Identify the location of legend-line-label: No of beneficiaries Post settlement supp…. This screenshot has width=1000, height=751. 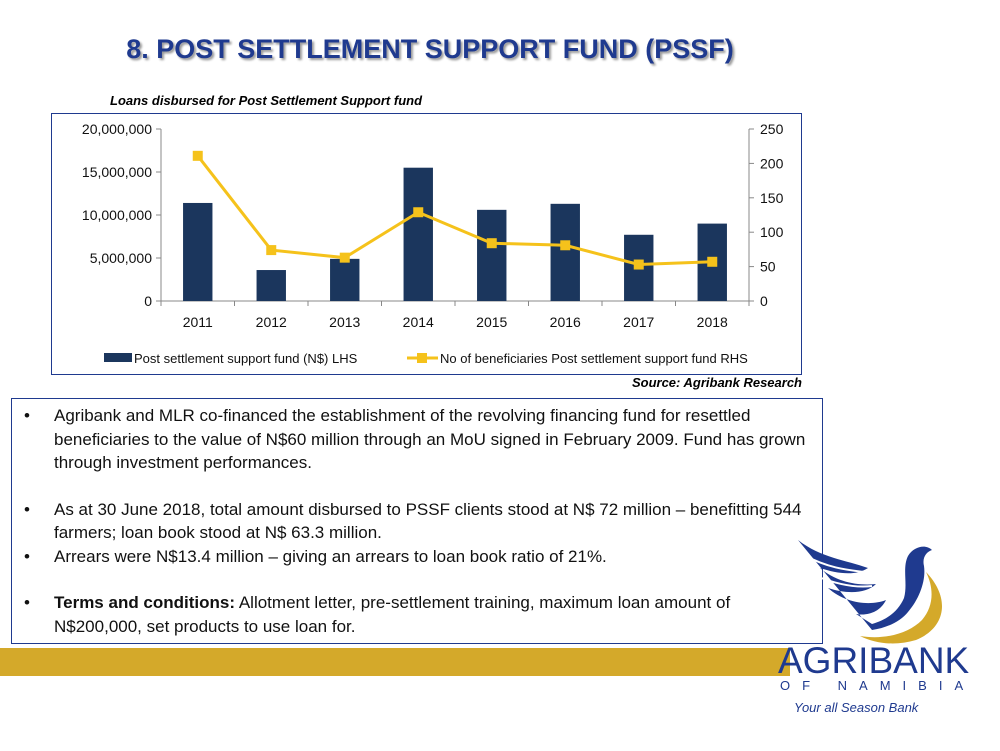
(594, 358).